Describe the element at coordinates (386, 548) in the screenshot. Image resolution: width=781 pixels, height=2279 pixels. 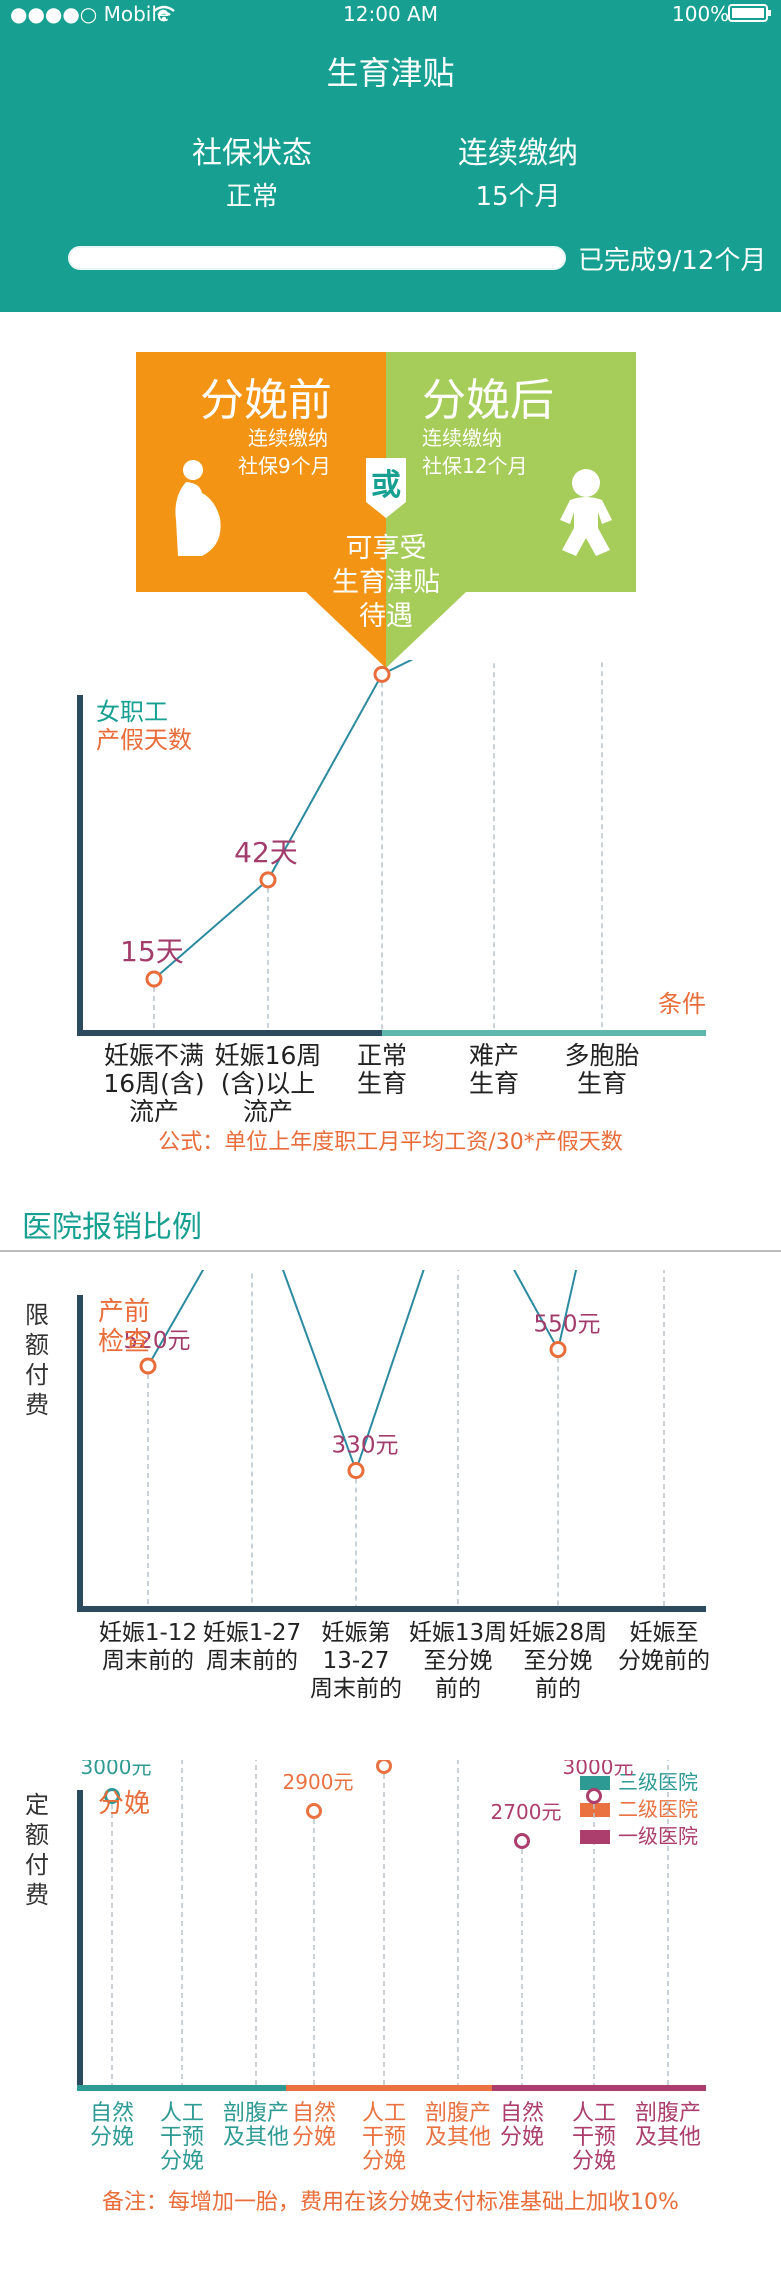
I see `benefit-line1: 可享受` at that location.